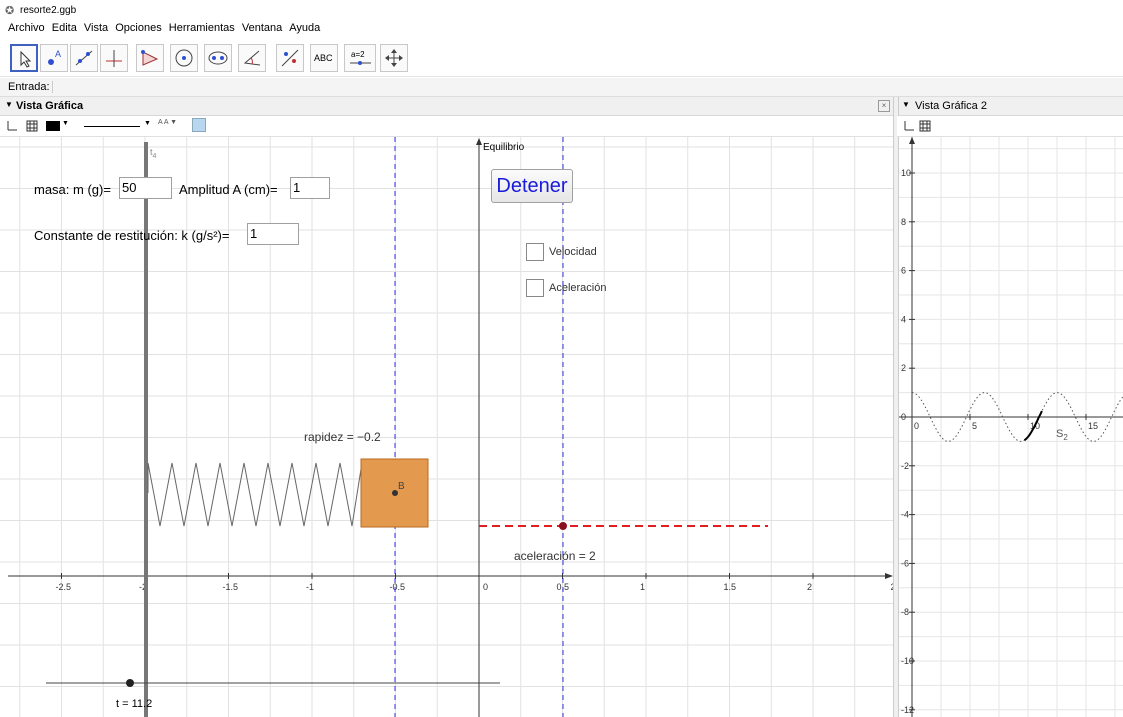 The image size is (1123, 717). Describe the element at coordinates (1017, 417) in the screenshot. I see `position-wave` at that location.